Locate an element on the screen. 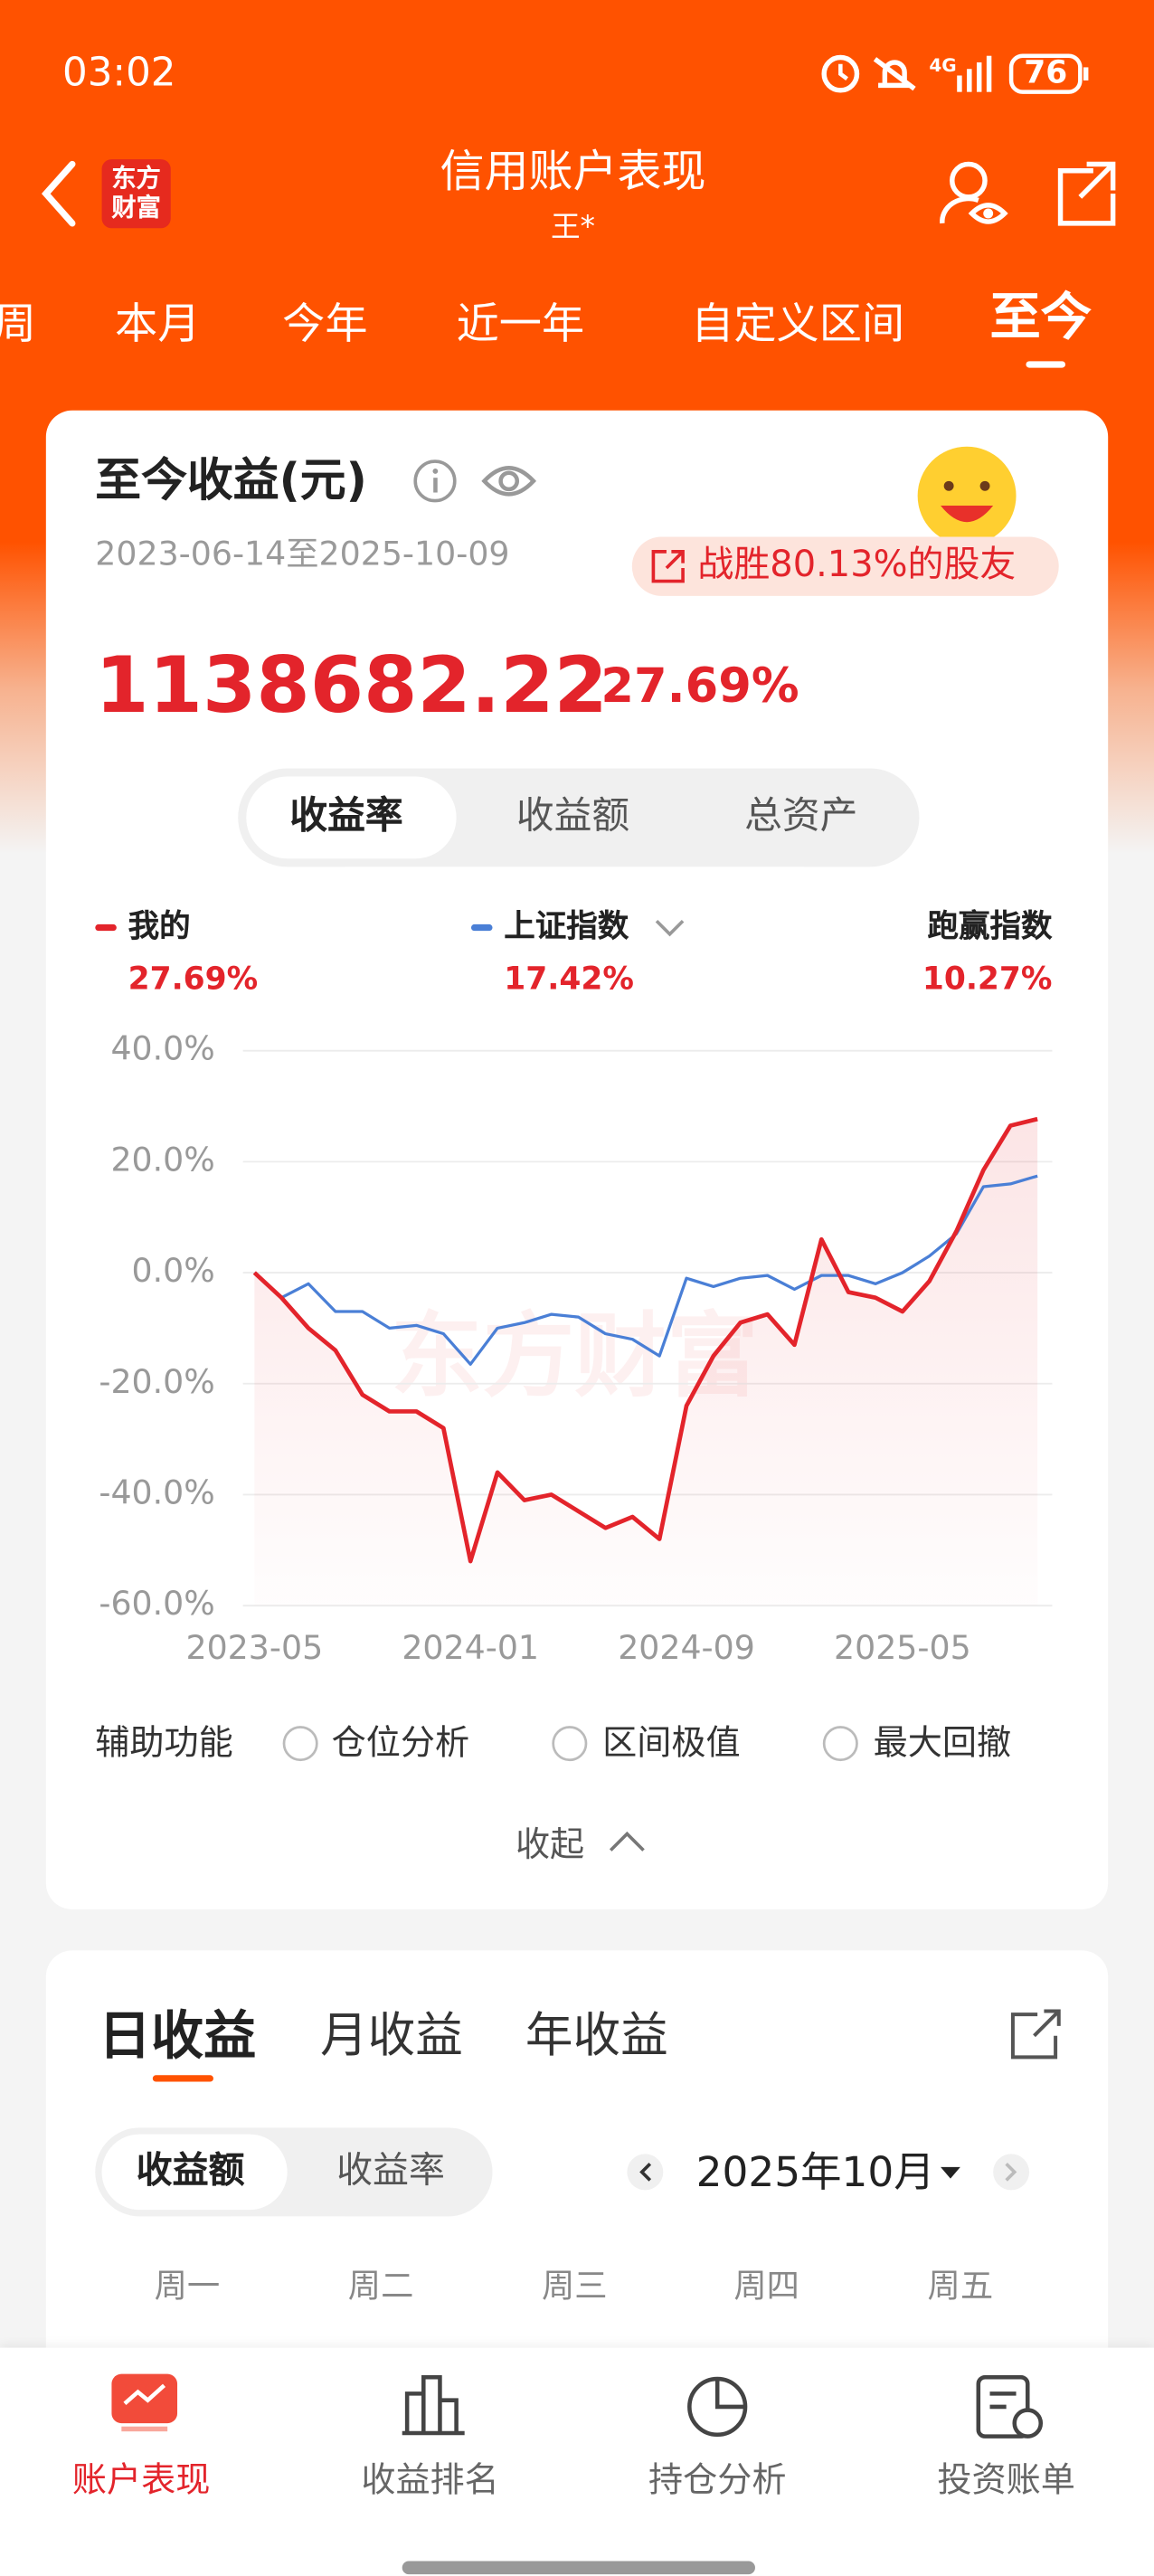  period-tab: 周 is located at coordinates (18, 325).